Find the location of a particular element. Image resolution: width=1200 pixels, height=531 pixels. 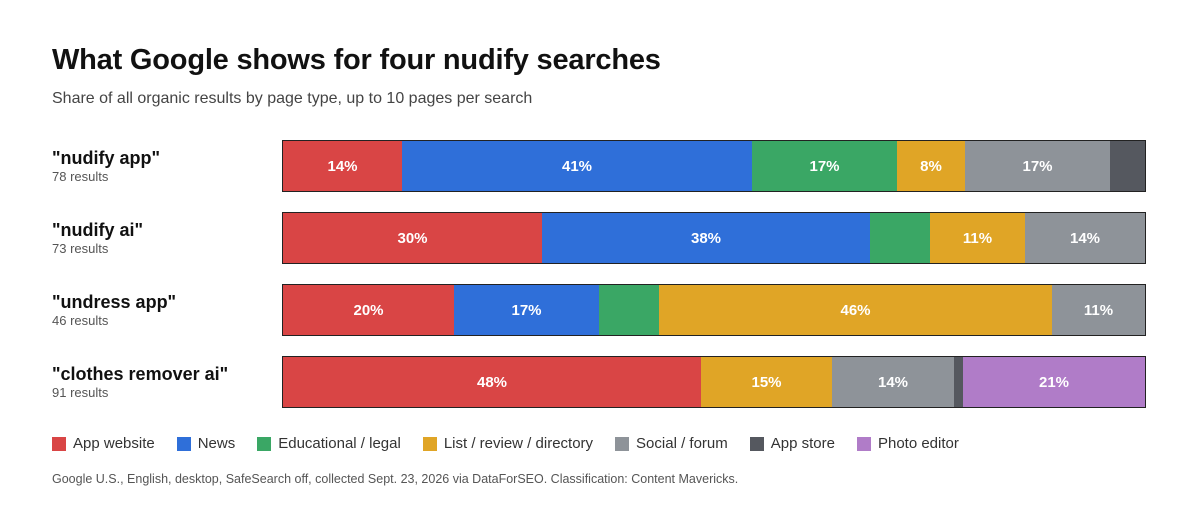

stacked-bar: 30% 38% 11% 14% is located at coordinates (714, 238).